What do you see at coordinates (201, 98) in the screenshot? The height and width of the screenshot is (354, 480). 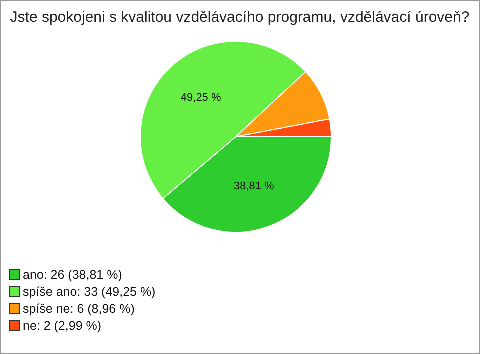 I see `data-label: 49,25 %` at bounding box center [201, 98].